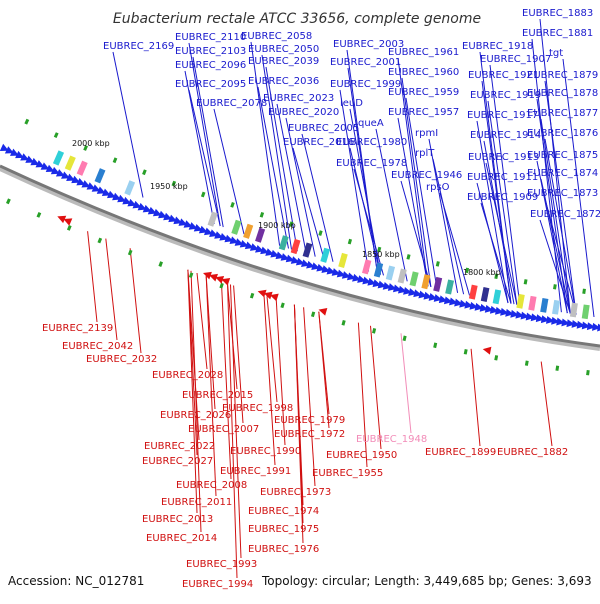 The height and width of the screenshot is (604, 600). Describe the element at coordinates (309, 434) in the screenshot. I see `gene-label-bottom: EUBREC_1972` at that location.